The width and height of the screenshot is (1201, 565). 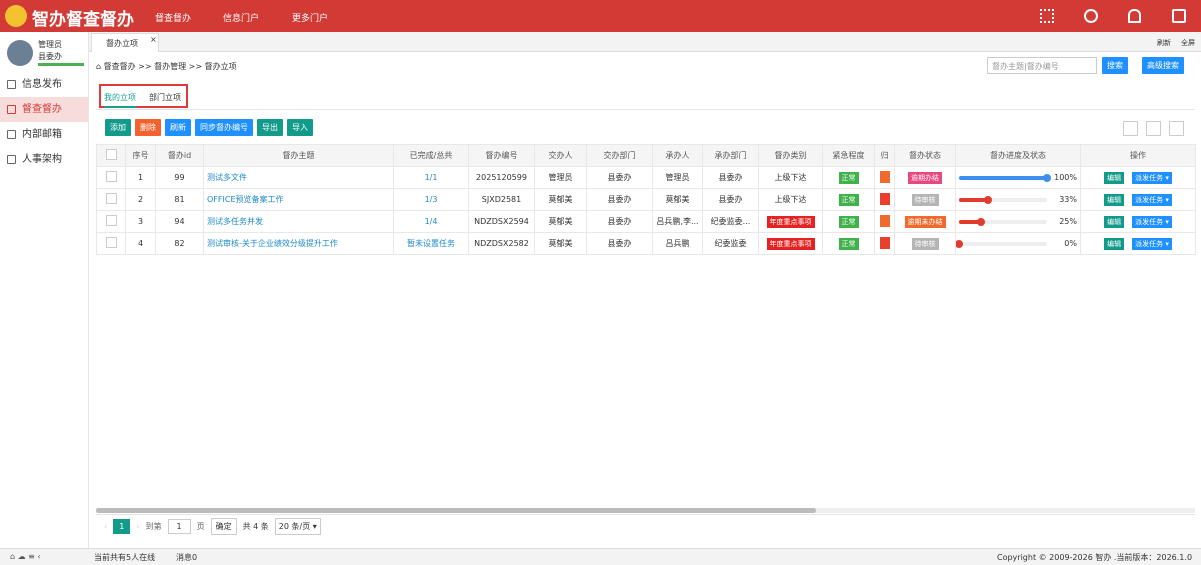 I want to click on status-badge: 待审核, so click(x=925, y=199).